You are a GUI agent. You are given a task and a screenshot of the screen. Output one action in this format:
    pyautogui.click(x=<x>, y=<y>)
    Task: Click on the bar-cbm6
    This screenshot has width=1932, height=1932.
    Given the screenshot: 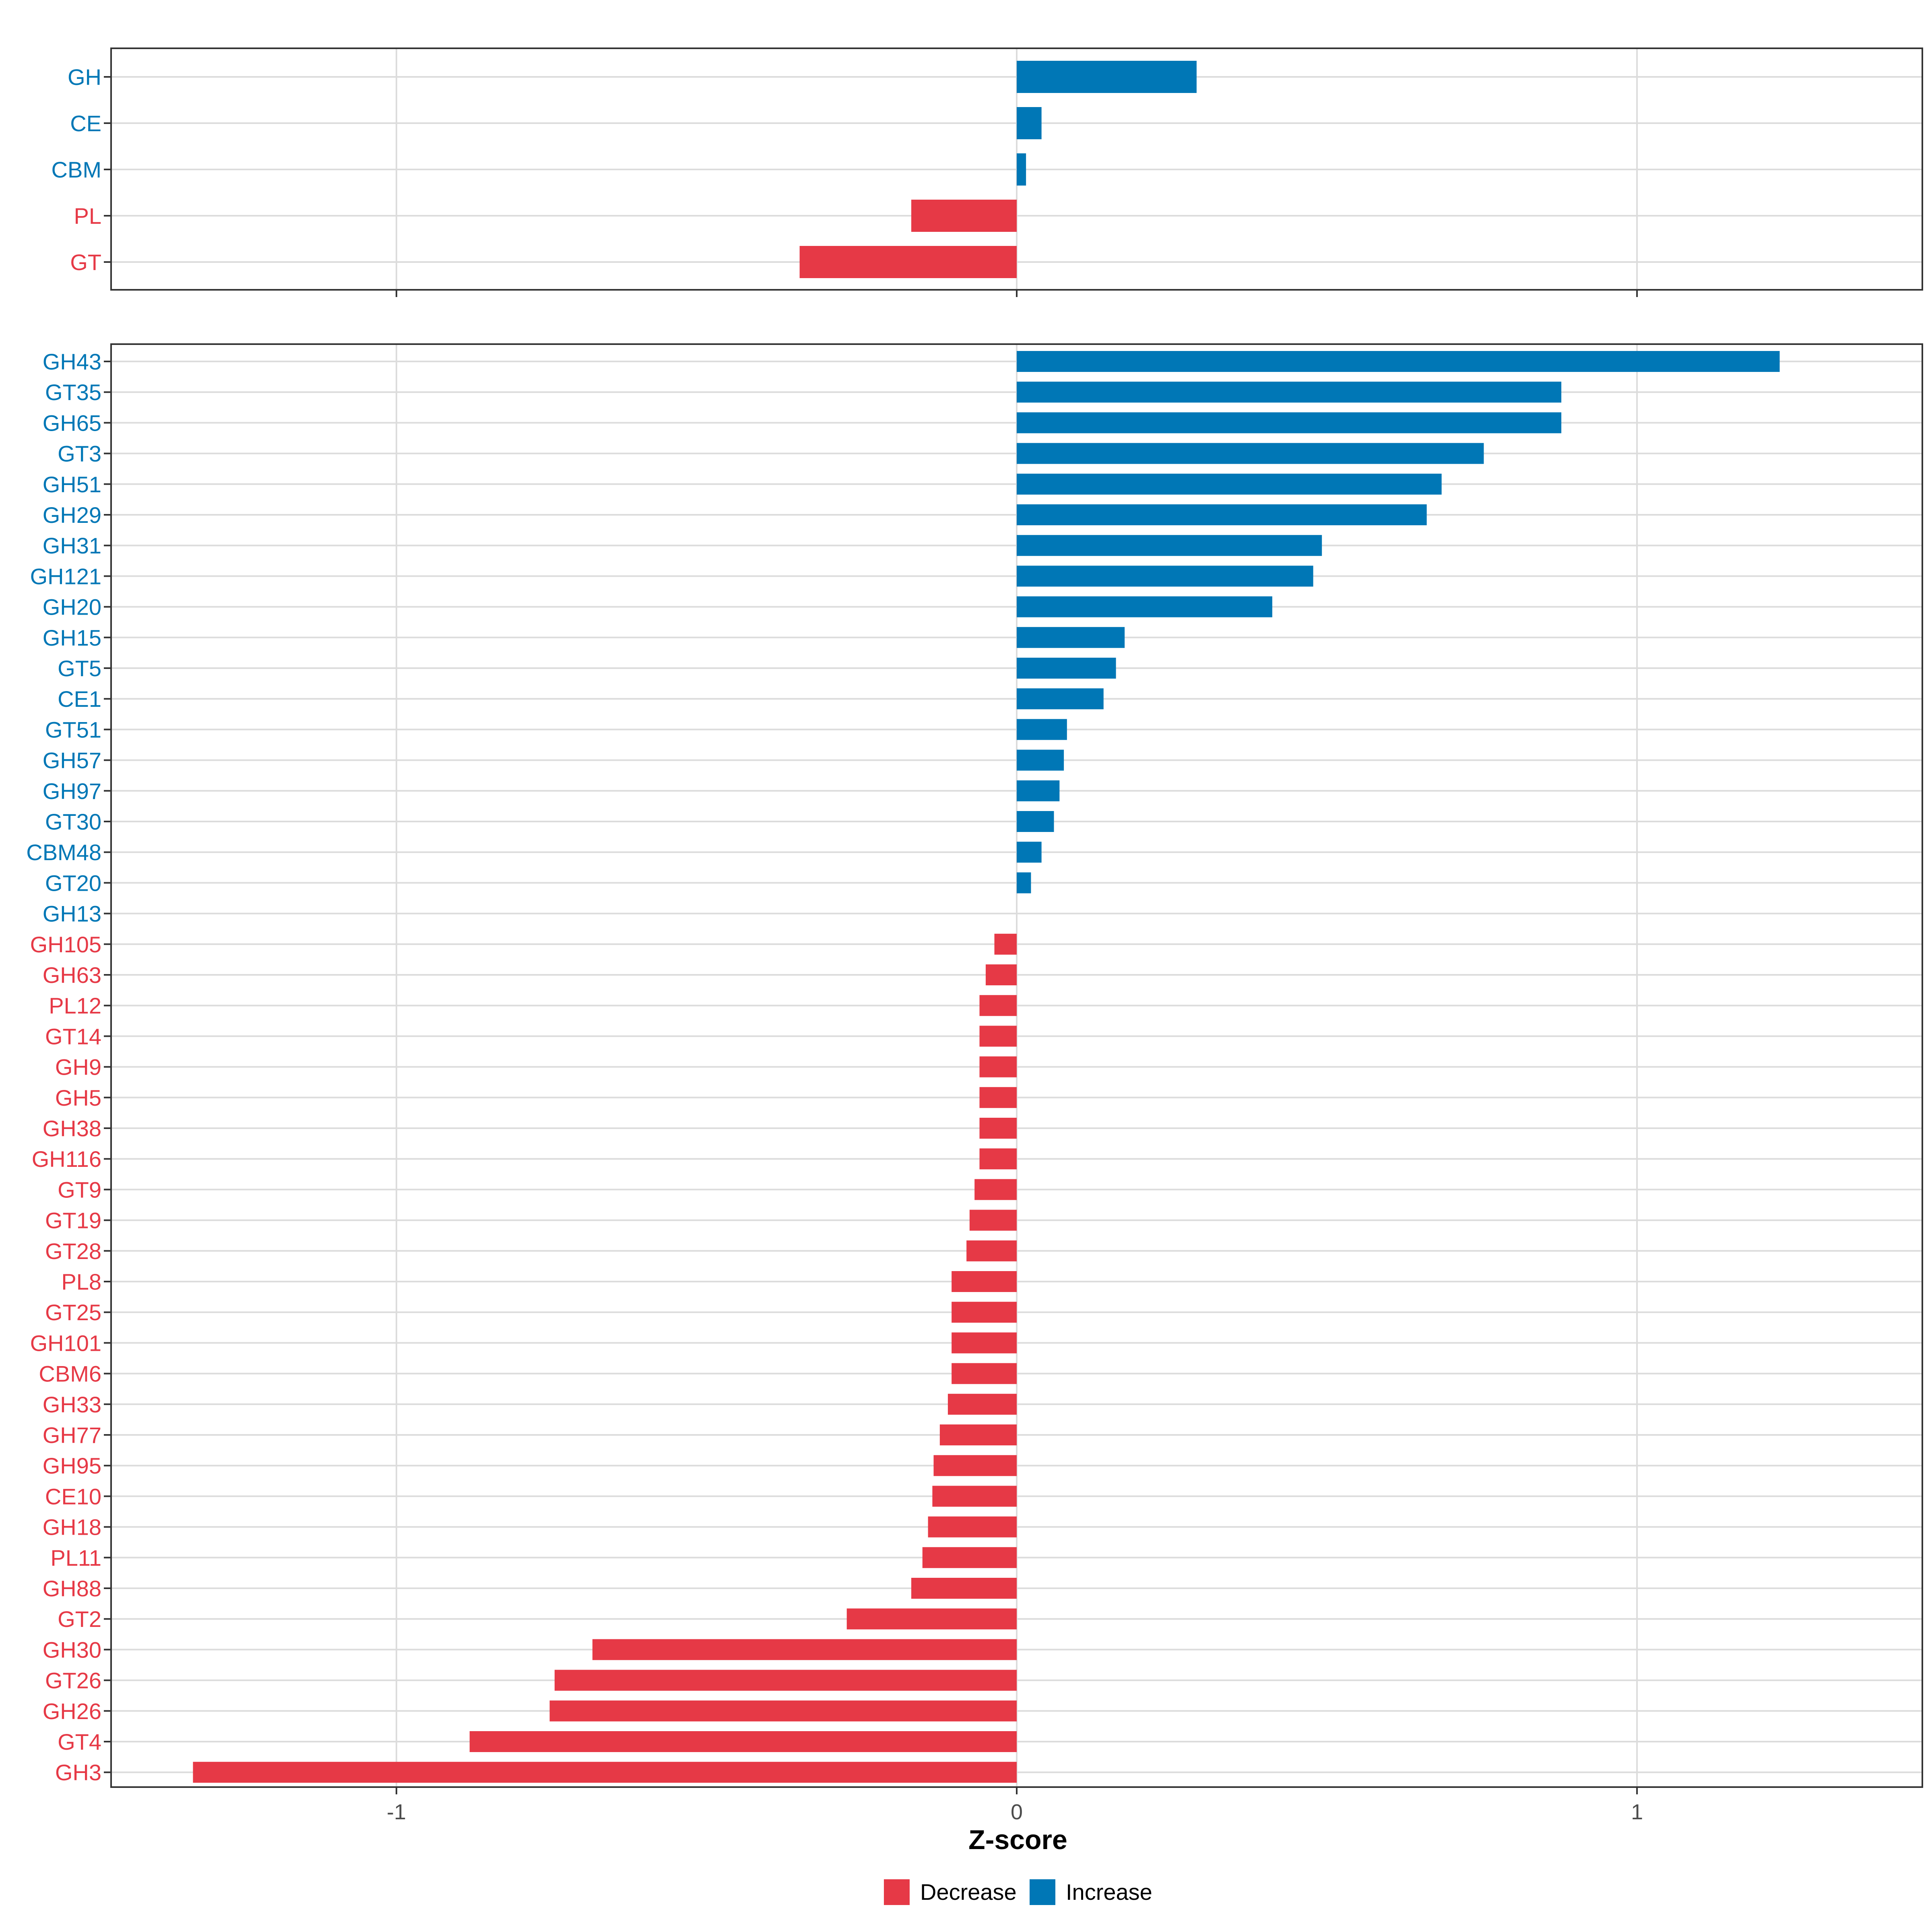 What is the action you would take?
    pyautogui.click(x=984, y=1373)
    